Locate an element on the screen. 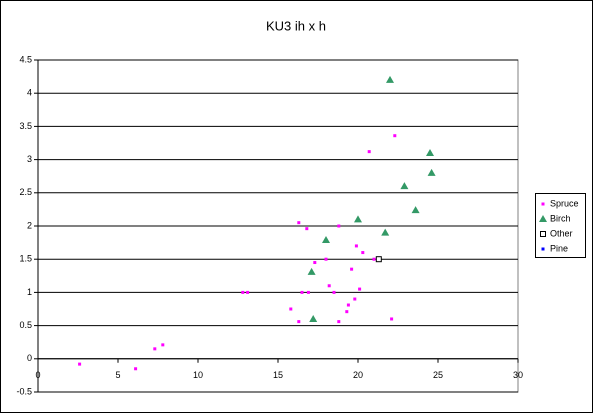  x-tick-label: 5 is located at coordinates (117, 375).